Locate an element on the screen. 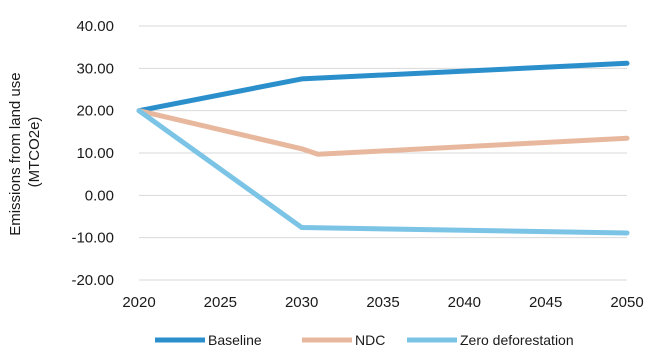 The height and width of the screenshot is (351, 649). x-tick-label: 2035 is located at coordinates (382, 302).